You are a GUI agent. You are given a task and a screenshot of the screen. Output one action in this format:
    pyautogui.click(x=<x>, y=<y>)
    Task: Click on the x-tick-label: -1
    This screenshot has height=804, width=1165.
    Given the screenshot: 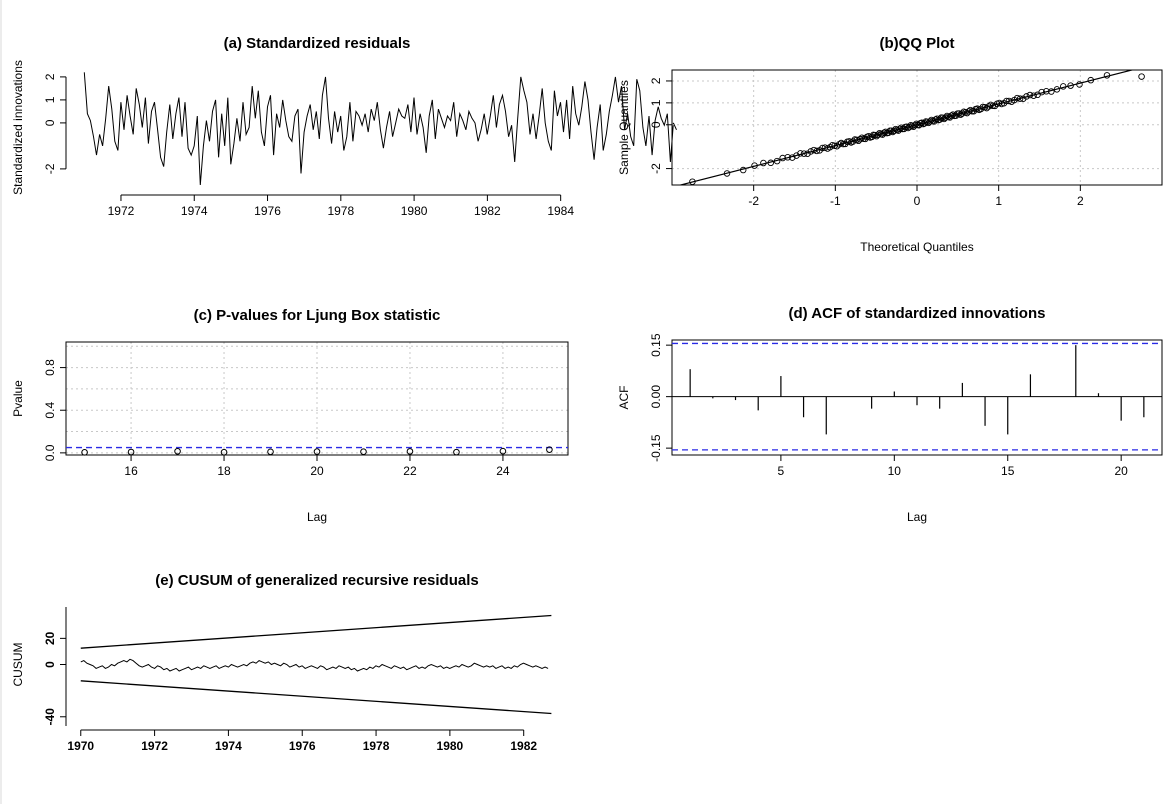 What is the action you would take?
    pyautogui.click(x=835, y=201)
    